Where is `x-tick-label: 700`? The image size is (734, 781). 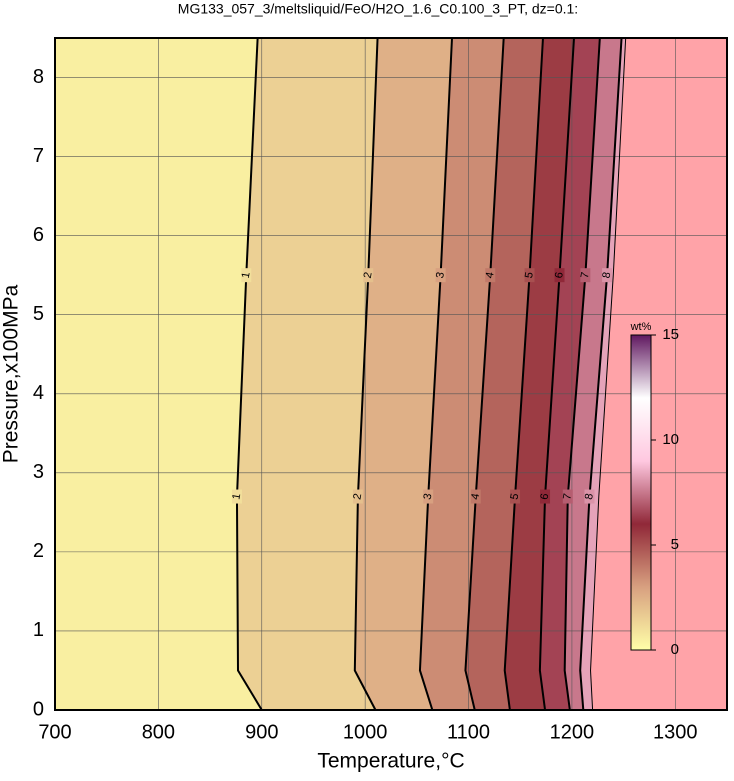
x-tick-label: 700 is located at coordinates (54, 732).